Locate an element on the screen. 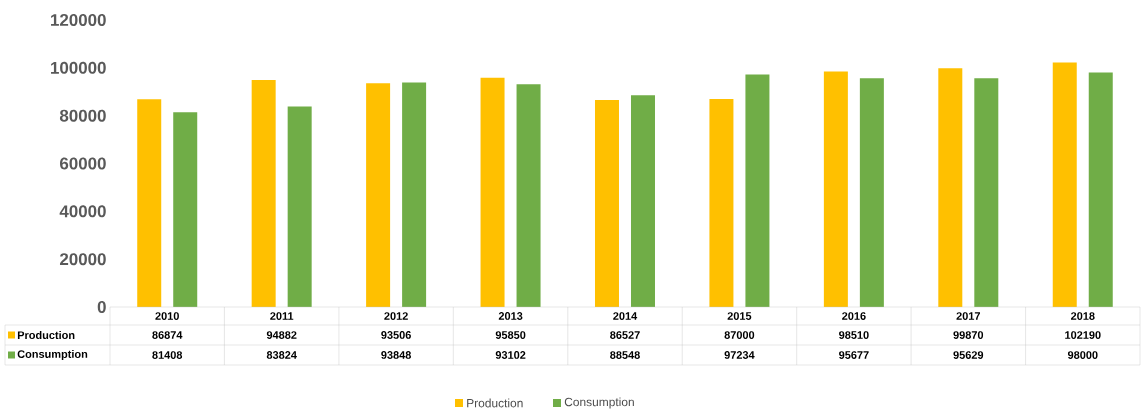  y-tick-label: 80000 is located at coordinates (82, 115).